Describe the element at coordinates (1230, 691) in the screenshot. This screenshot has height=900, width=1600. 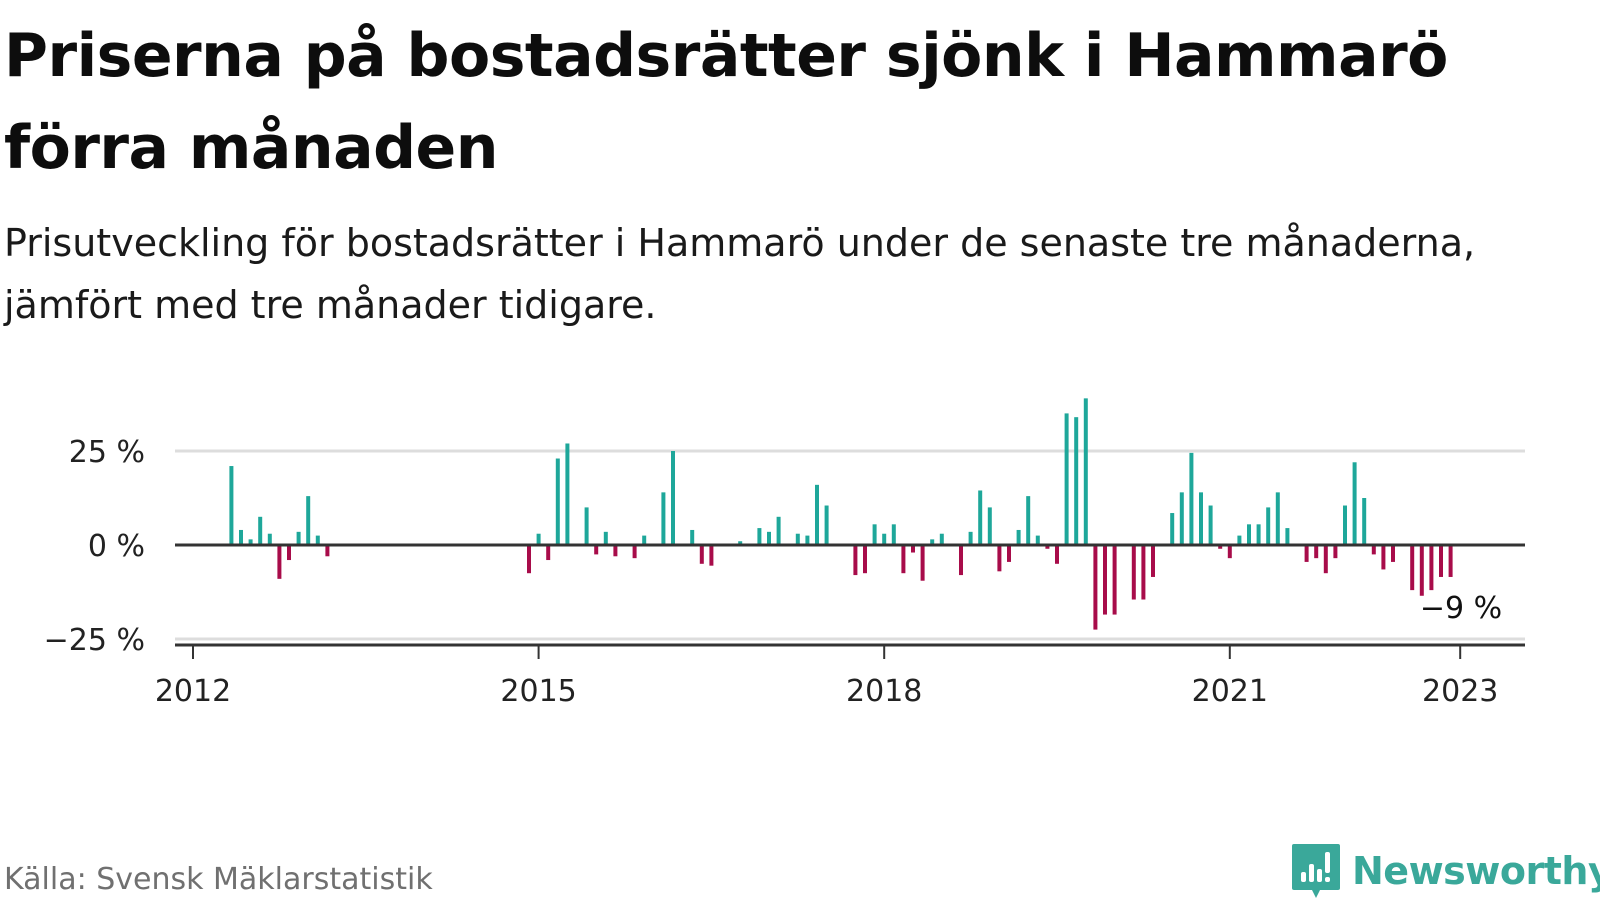
I see `x-tick-label: 2021` at that location.